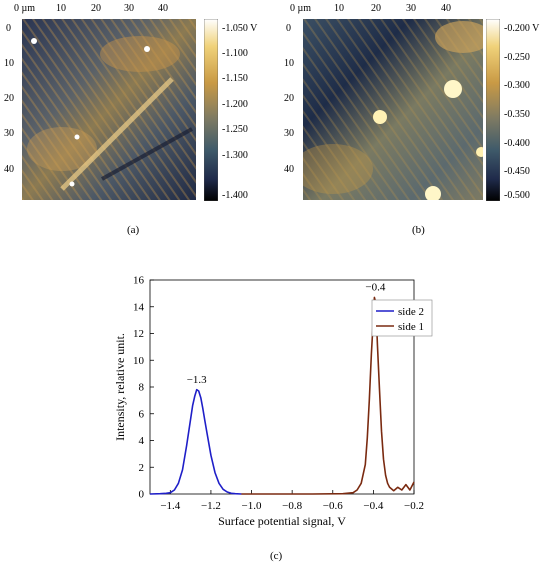 Image resolution: width=550 pixels, height=568 pixels. I want to click on map-a-cbar-tick: -1.050 V, so click(240, 28).